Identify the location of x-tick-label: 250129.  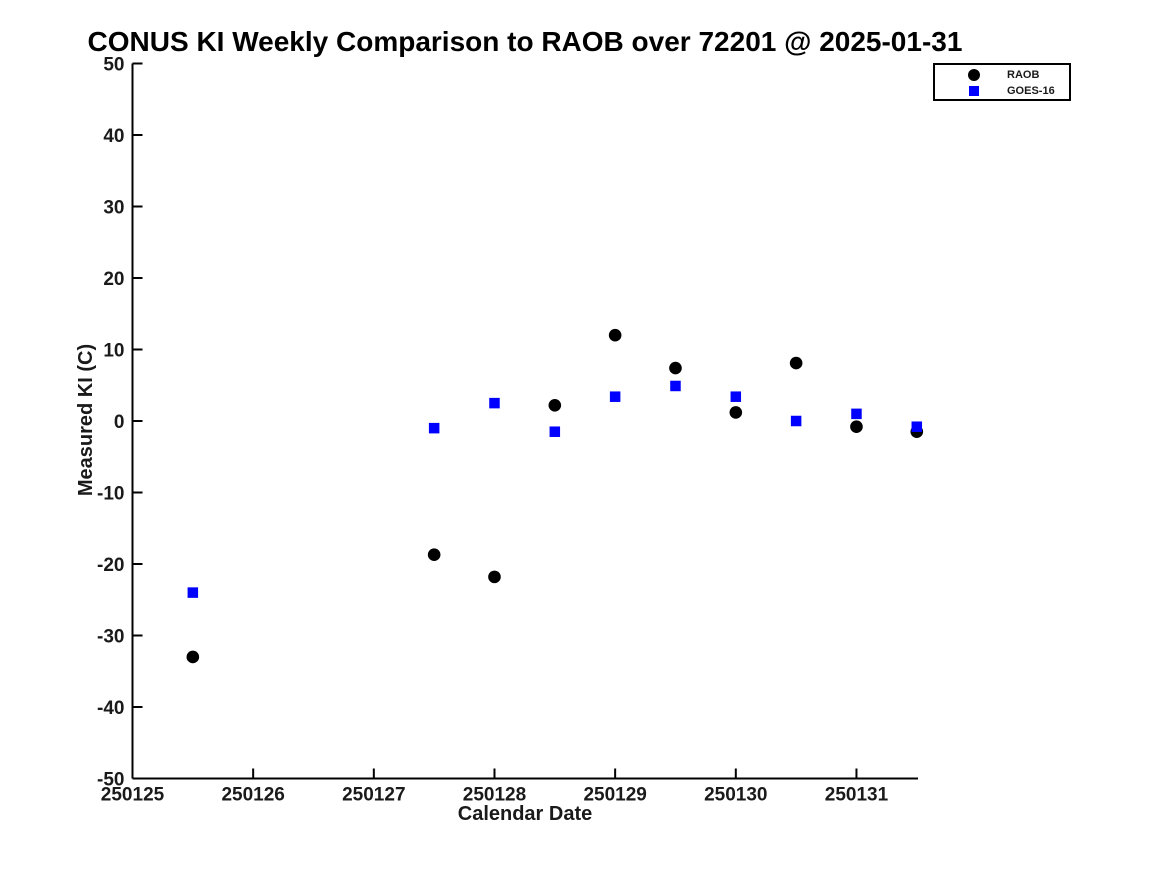
(614, 795).